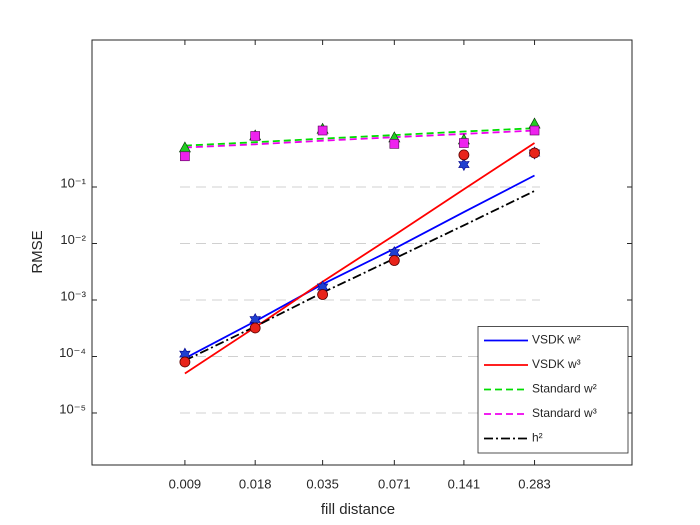  What do you see at coordinates (322, 483) in the screenshot?
I see `x-tick-label: 0.035` at bounding box center [322, 483].